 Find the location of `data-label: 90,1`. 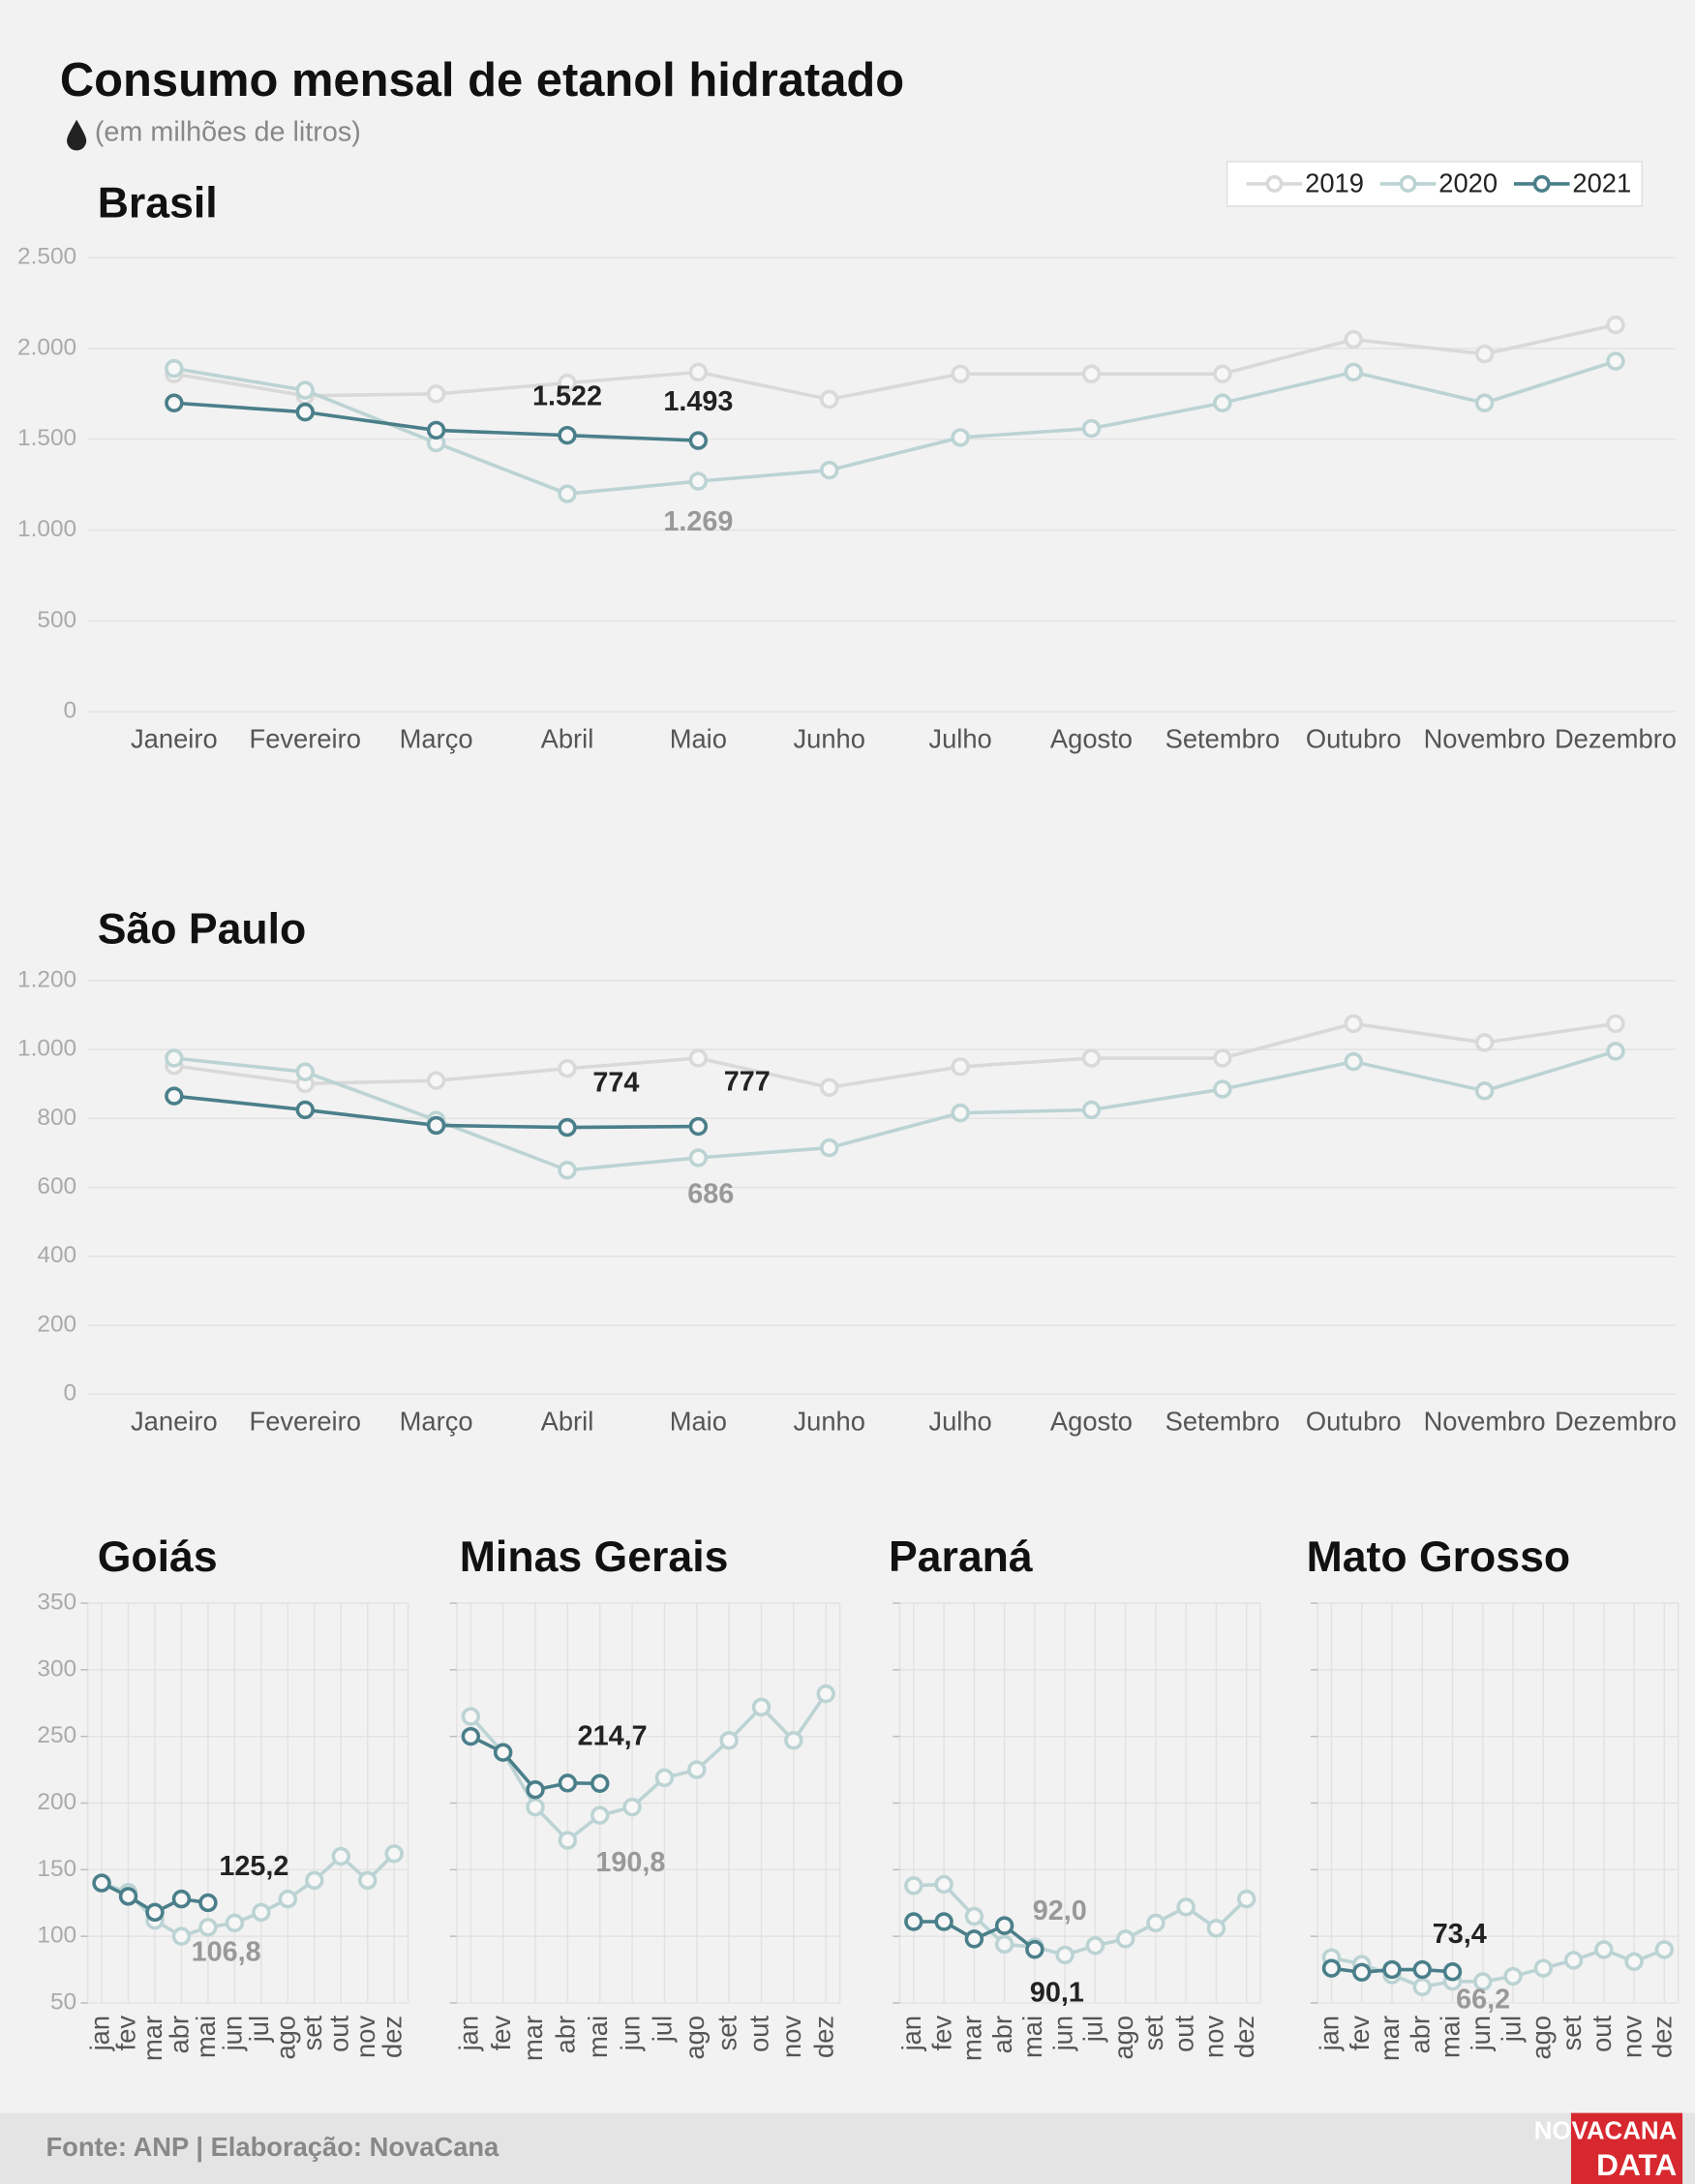

data-label: 90,1 is located at coordinates (1057, 1992).